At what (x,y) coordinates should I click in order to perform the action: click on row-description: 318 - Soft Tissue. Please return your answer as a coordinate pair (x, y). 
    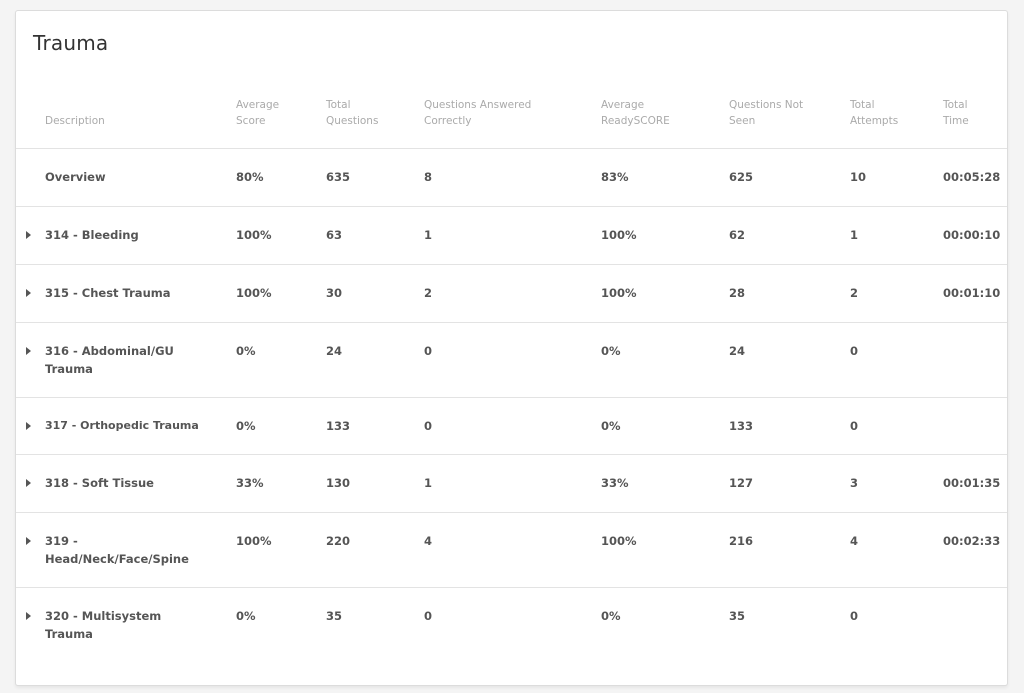
    Looking at the image, I should click on (99, 483).